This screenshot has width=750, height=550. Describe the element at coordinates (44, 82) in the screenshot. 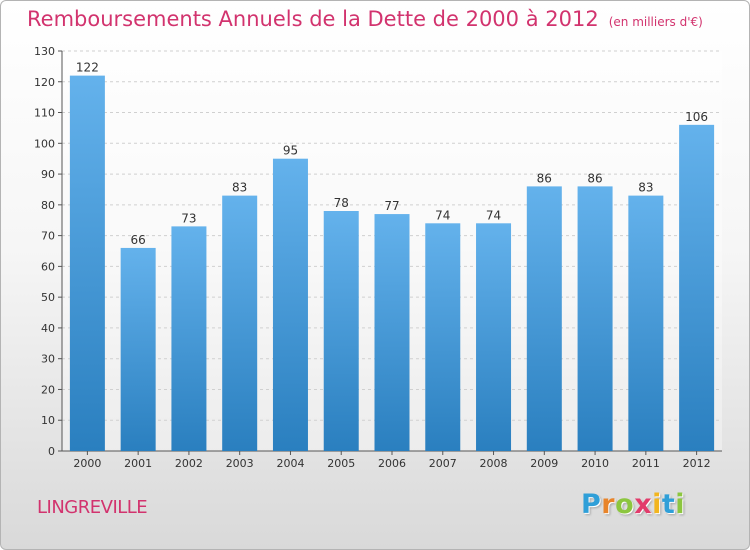

I see `y-tick-label: 120` at that location.